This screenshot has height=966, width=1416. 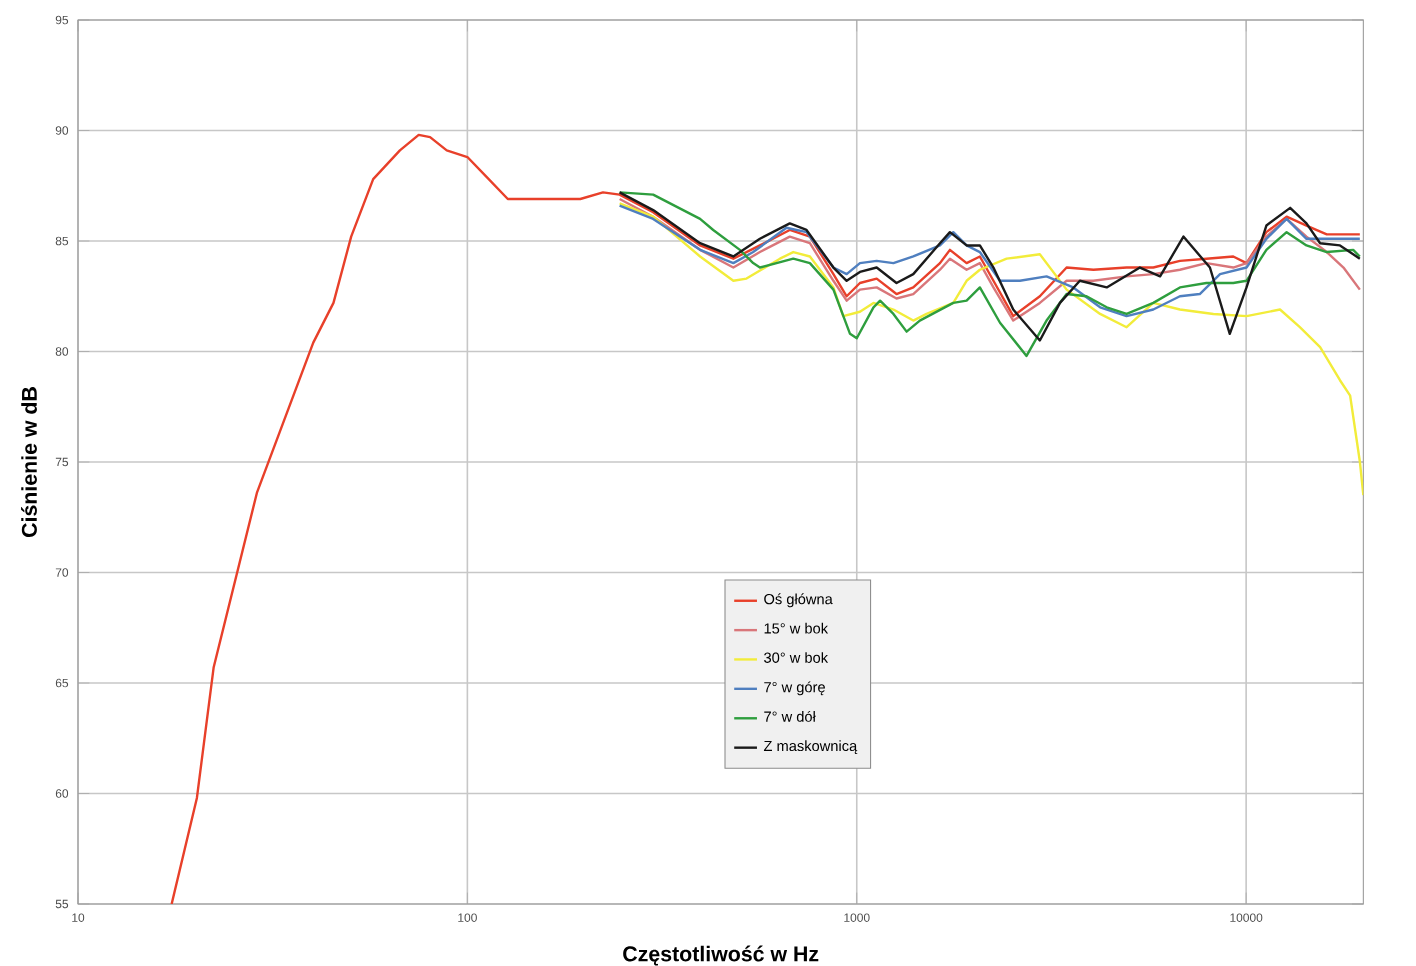 I want to click on y-axis-title: Ciśnienie w dB, so click(x=29, y=462).